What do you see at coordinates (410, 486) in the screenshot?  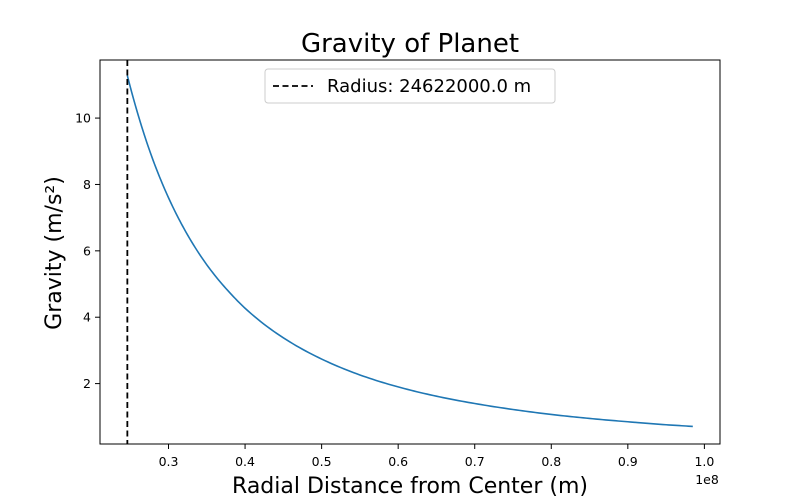 I see `x-axis-label: Radial Distance from Center (m)` at bounding box center [410, 486].